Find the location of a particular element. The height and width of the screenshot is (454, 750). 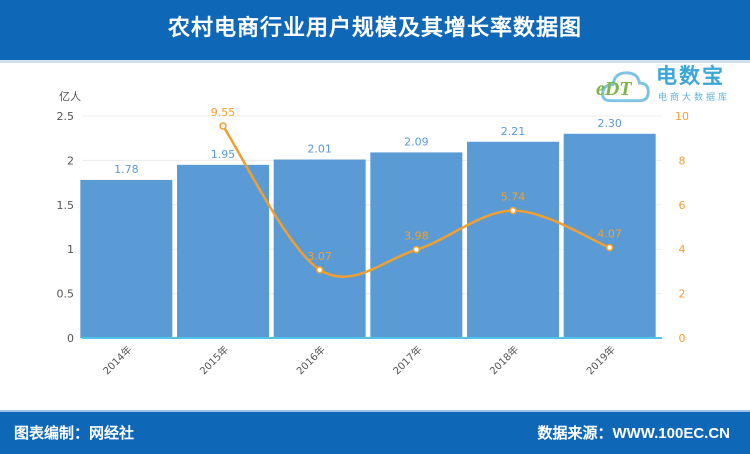

footer-source: 数据来源：WWW.100EC.CN is located at coordinates (633, 433).